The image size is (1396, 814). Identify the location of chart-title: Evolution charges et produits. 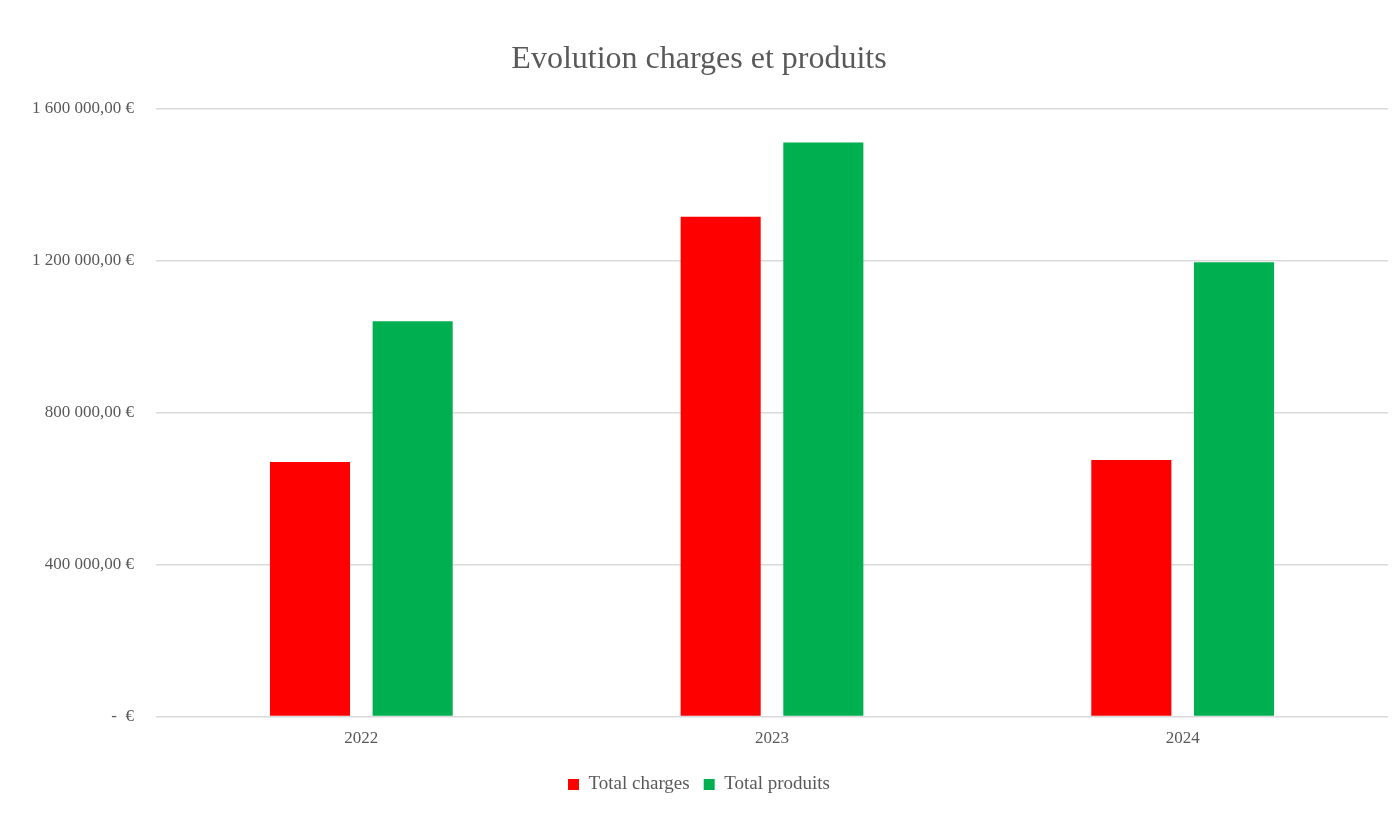
(699, 56).